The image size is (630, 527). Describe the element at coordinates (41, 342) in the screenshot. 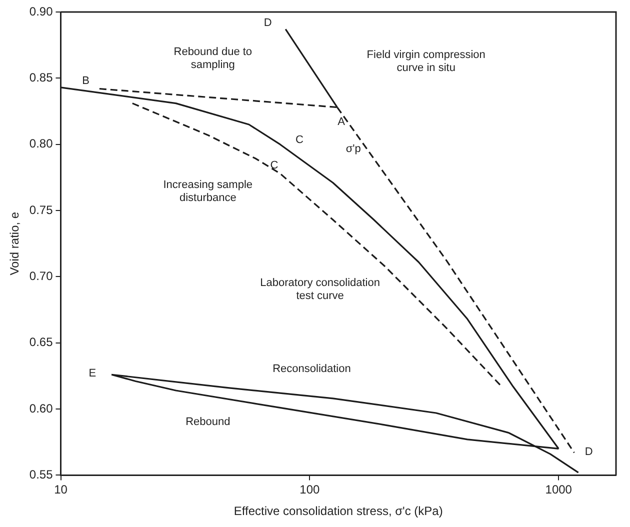

I see `y-tick-label: 0.65` at that location.